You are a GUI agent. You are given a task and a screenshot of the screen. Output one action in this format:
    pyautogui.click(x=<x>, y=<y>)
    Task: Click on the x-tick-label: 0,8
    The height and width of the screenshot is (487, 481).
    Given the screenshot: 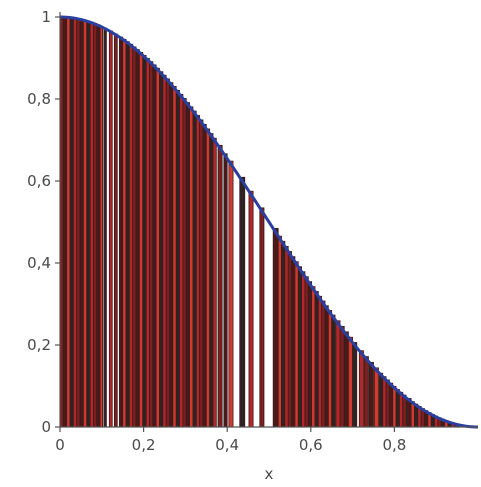 What is the action you would take?
    pyautogui.click(x=394, y=445)
    